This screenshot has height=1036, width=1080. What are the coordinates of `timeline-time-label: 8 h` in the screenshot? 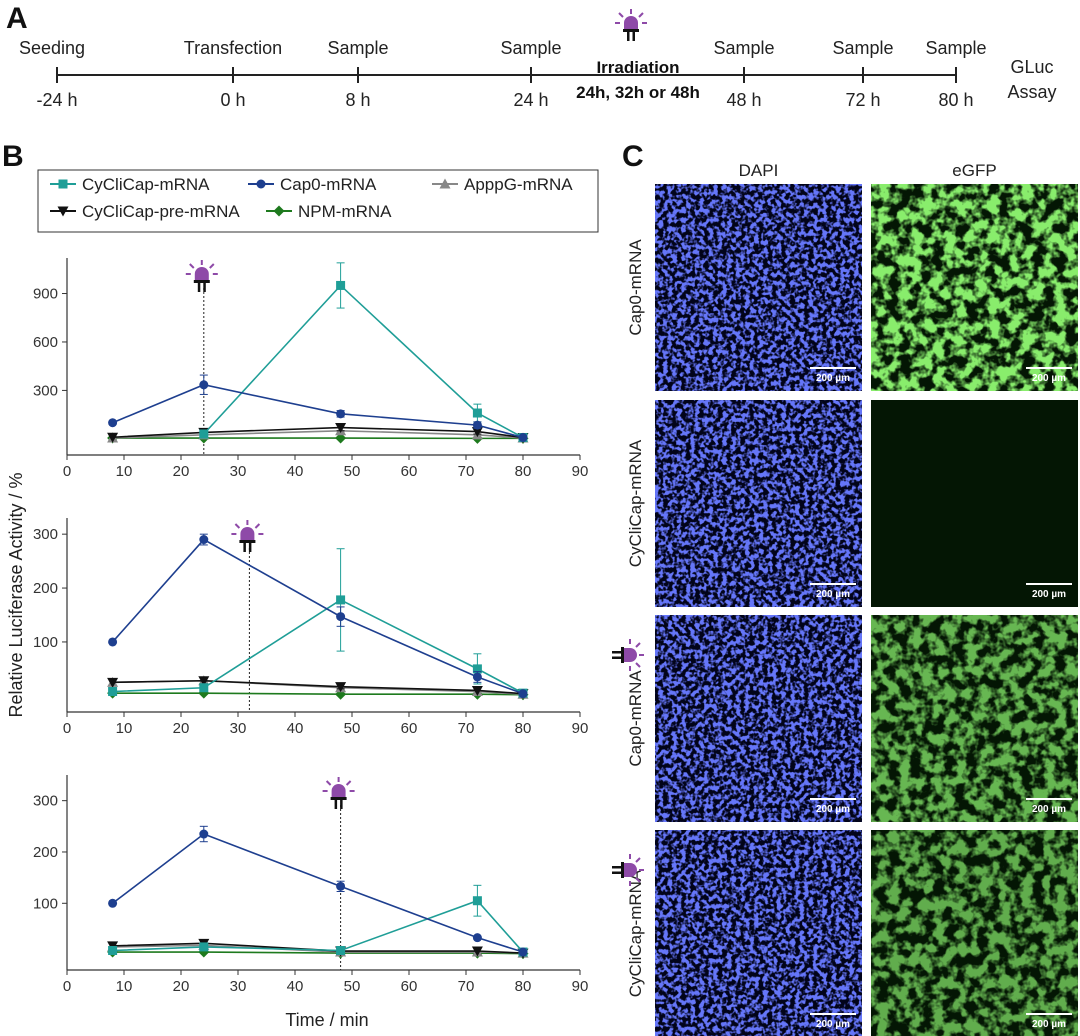 It's located at (357, 100).